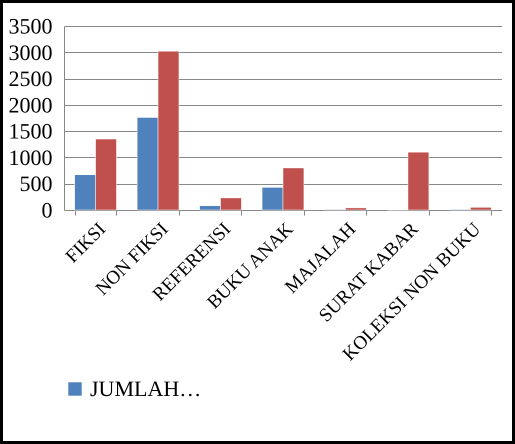 The width and height of the screenshot is (515, 444). Describe the element at coordinates (30, 26) in the screenshot. I see `y-tick-label: 3500` at that location.